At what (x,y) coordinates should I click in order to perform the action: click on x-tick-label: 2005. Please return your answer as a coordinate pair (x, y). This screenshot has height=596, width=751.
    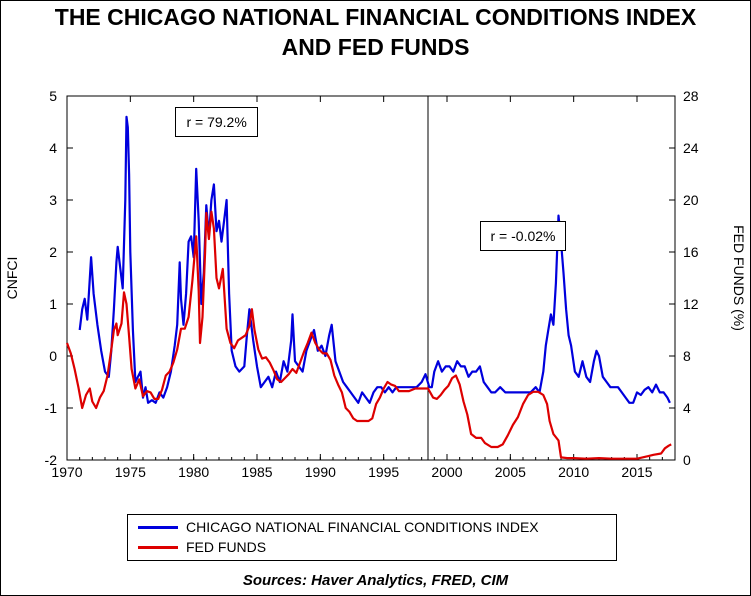
    Looking at the image, I should click on (510, 472).